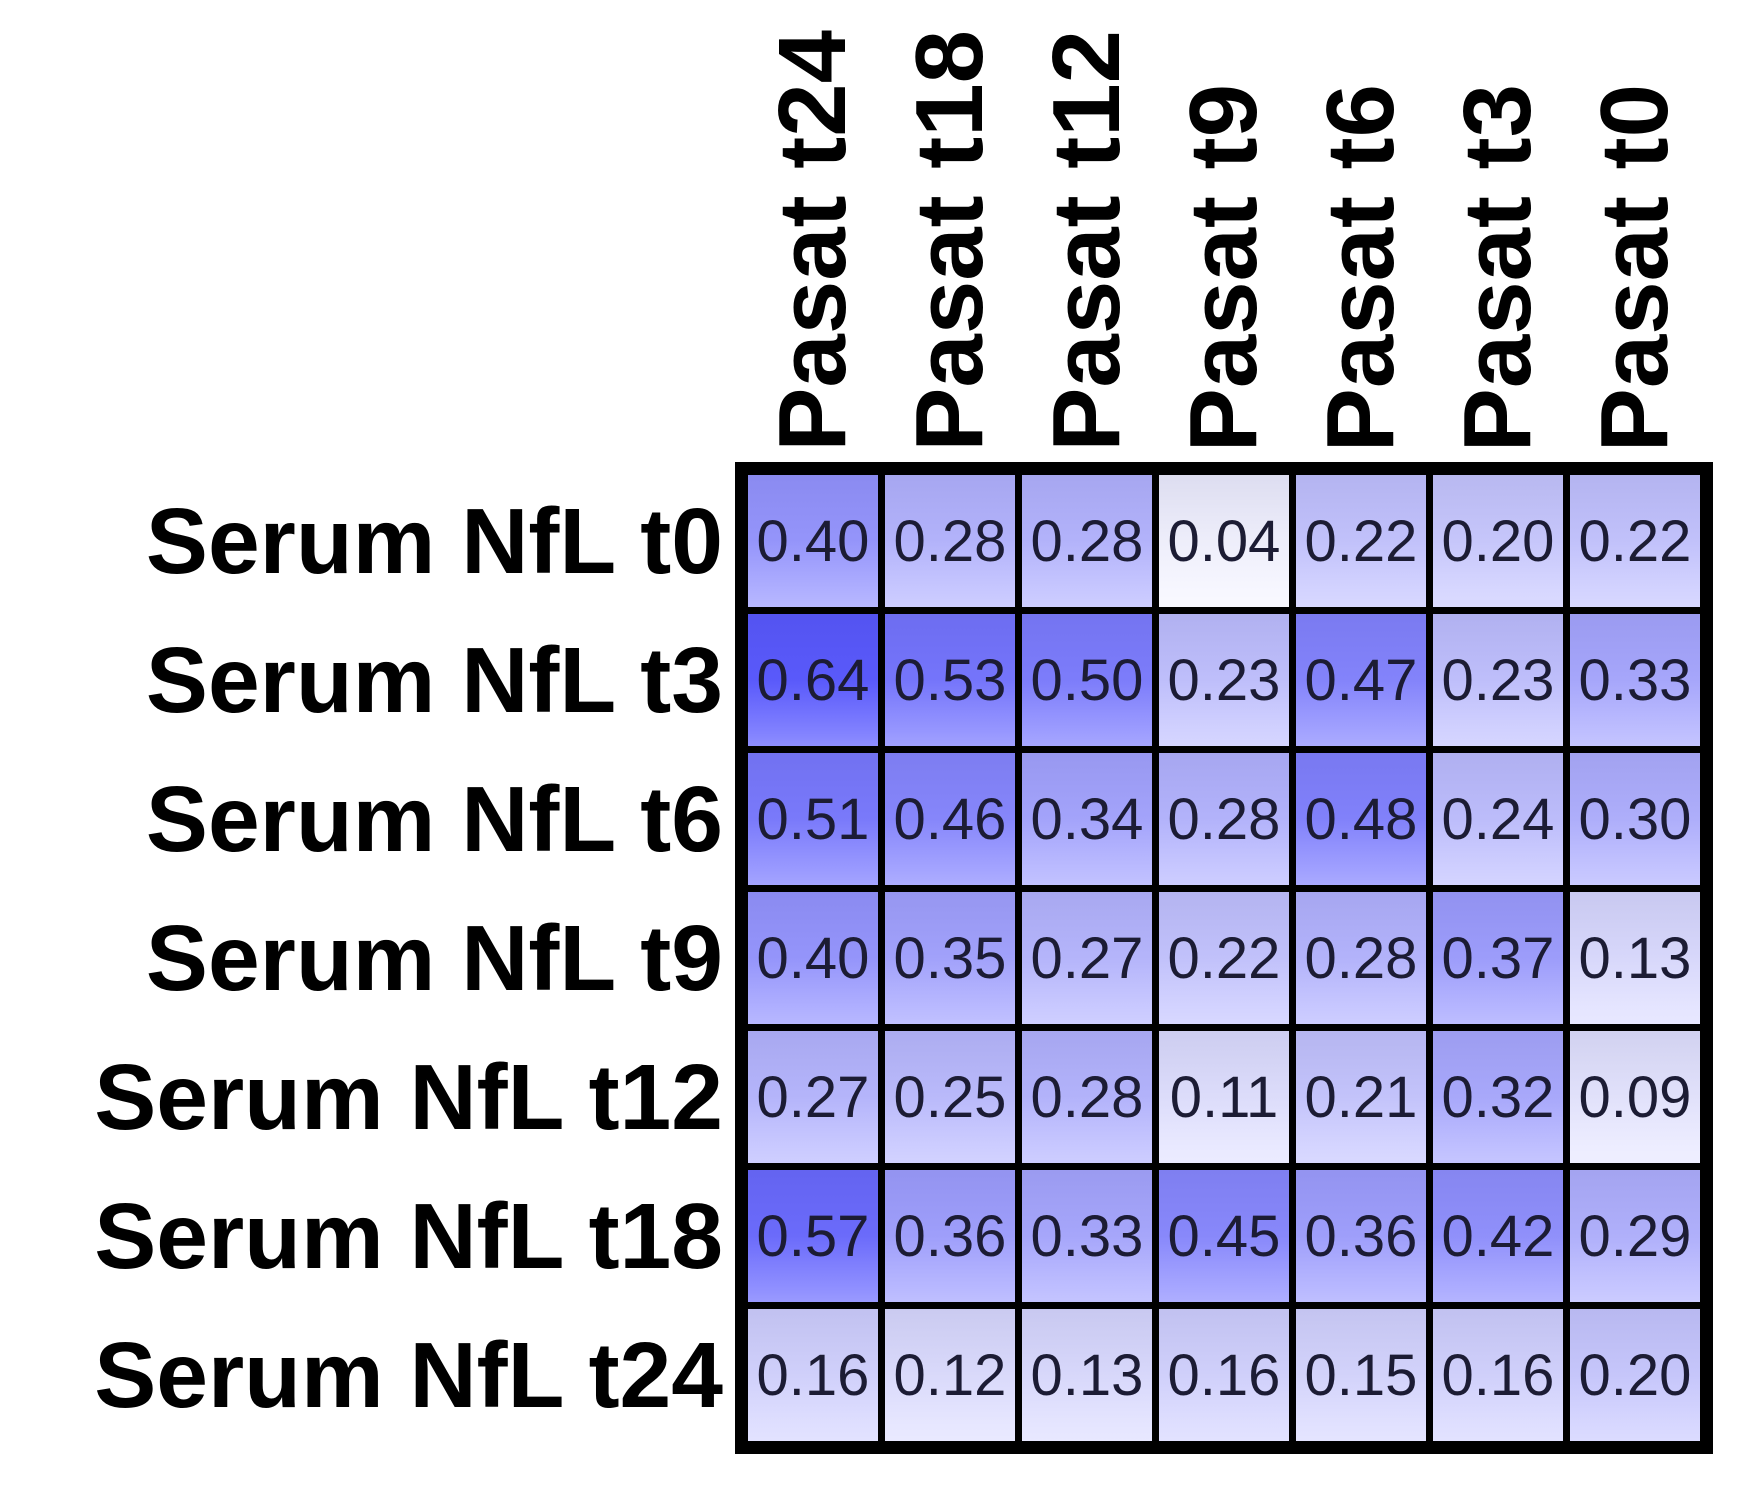 The height and width of the screenshot is (1489, 1758). Describe the element at coordinates (1224, 1236) in the screenshot. I see `heatmap-cell: 0.45` at that location.